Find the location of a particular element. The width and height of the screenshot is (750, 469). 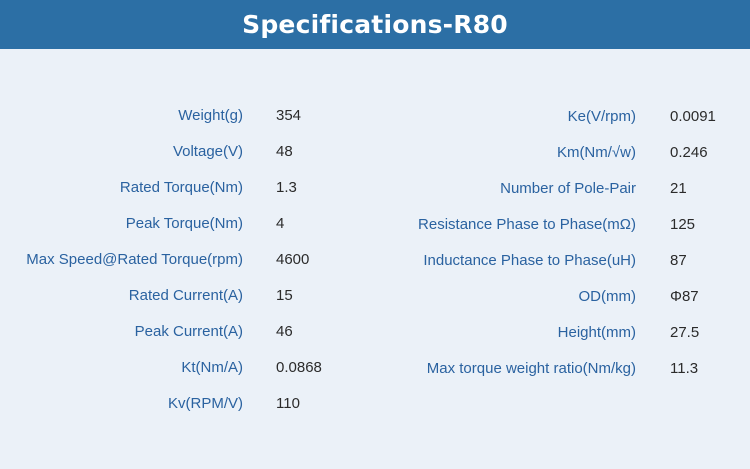

spec-row-peak-current: Peak Current(A) 46 is located at coordinates (200, 332).